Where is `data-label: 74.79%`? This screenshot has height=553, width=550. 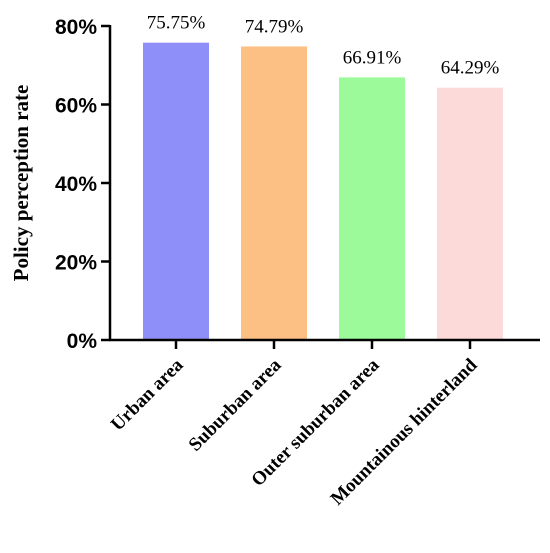
data-label: 74.79% is located at coordinates (274, 26).